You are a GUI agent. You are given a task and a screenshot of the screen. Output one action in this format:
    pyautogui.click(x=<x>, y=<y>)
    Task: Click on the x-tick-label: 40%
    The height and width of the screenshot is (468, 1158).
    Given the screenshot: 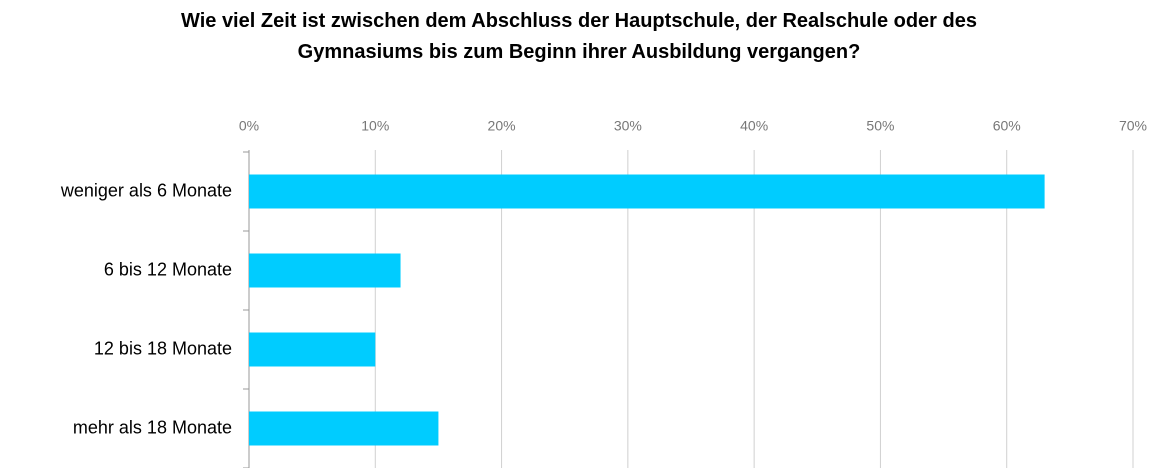 What is the action you would take?
    pyautogui.click(x=754, y=126)
    